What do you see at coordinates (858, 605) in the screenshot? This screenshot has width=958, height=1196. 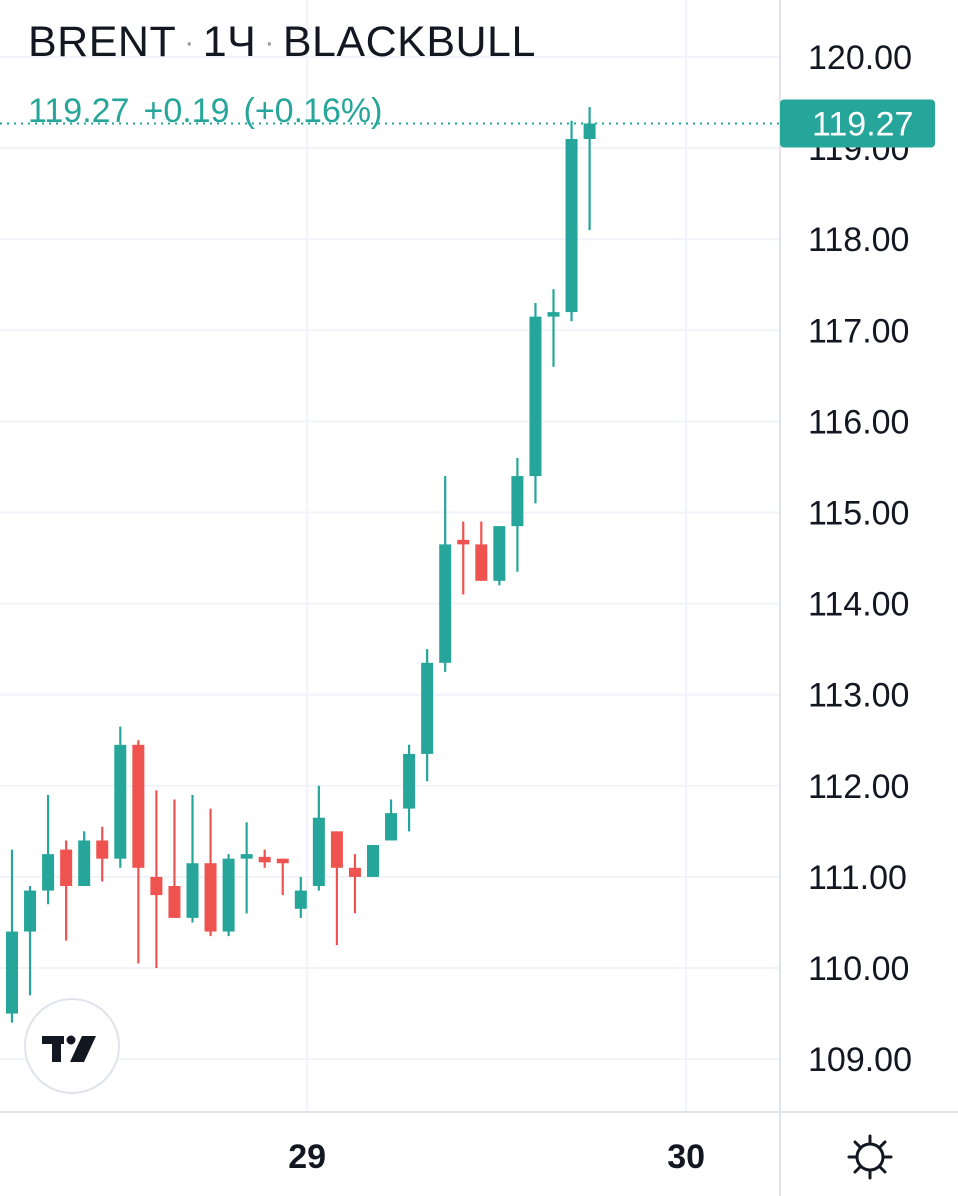 I see `y-tick-label: 114.00` at bounding box center [858, 605].